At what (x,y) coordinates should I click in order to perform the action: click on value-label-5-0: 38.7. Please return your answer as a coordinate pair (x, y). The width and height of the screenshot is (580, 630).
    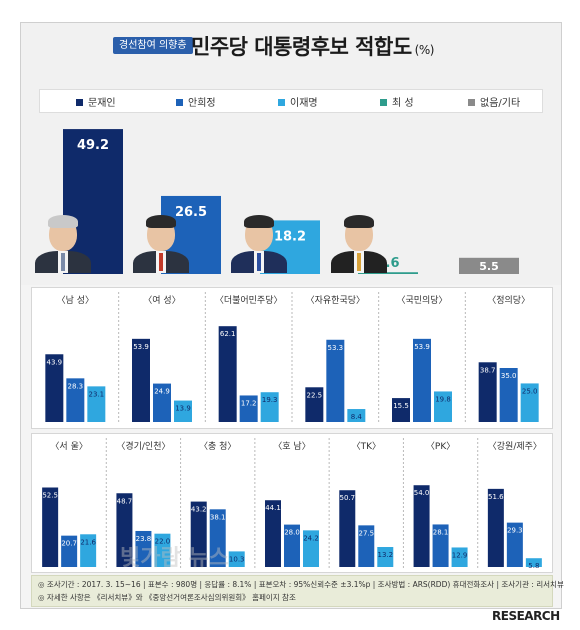
    Looking at the image, I should click on (488, 370).